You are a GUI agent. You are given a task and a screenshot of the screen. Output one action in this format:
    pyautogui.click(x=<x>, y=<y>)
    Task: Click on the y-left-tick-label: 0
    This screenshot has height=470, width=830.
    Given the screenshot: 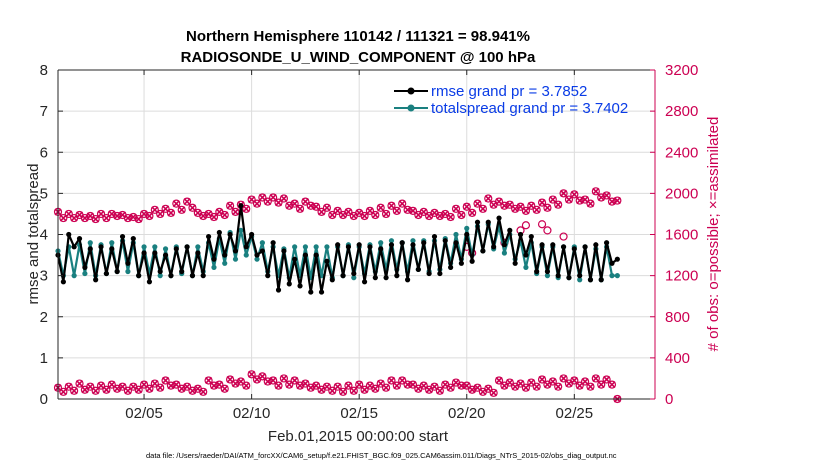 What is the action you would take?
    pyautogui.click(x=44, y=399)
    